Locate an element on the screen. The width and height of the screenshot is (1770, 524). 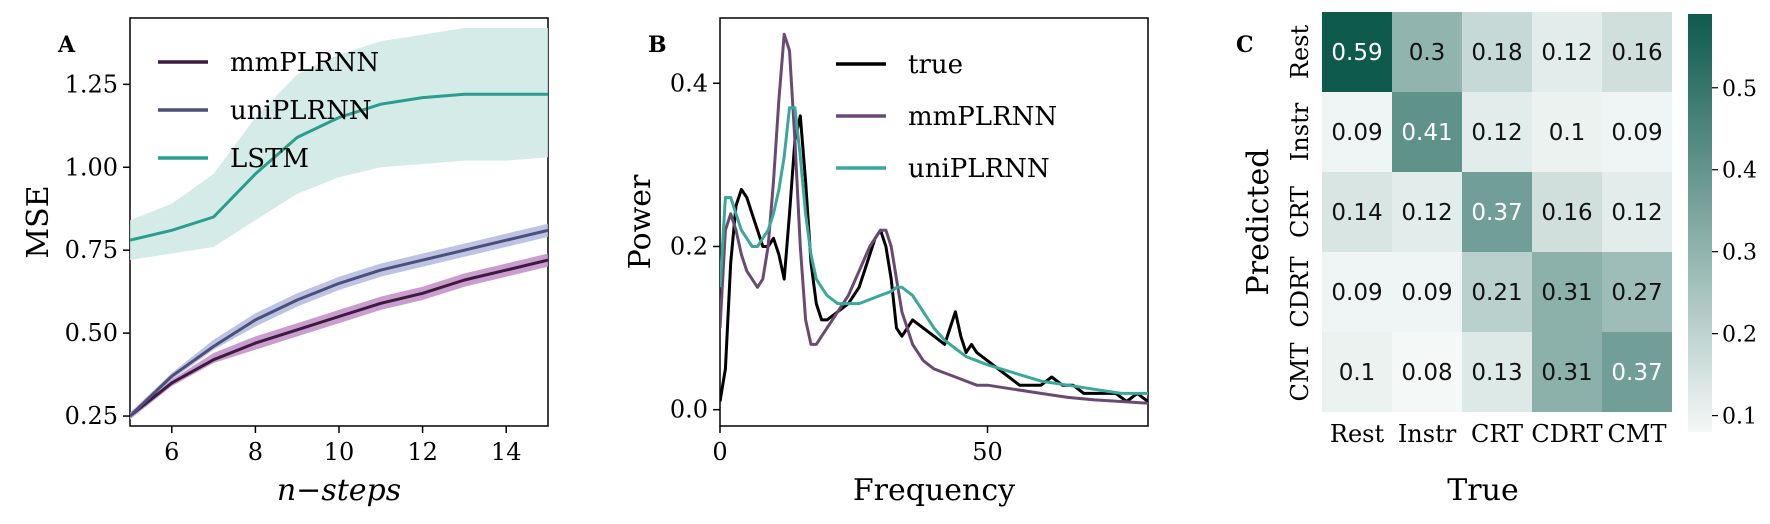
y-tick-label: 0.25 is located at coordinates (91, 416).